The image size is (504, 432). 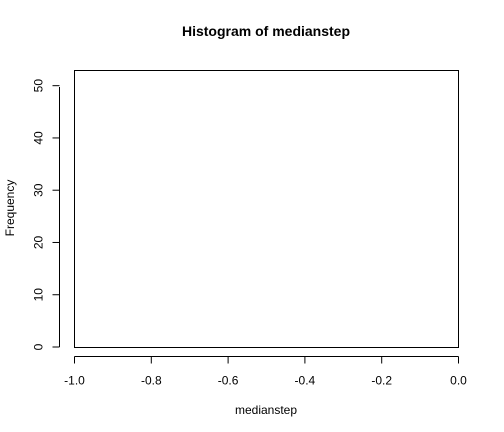 I want to click on x-axis: -1.0 -0.8 -0.6 -0.4 -0.2 0.0, so click(x=265, y=372).